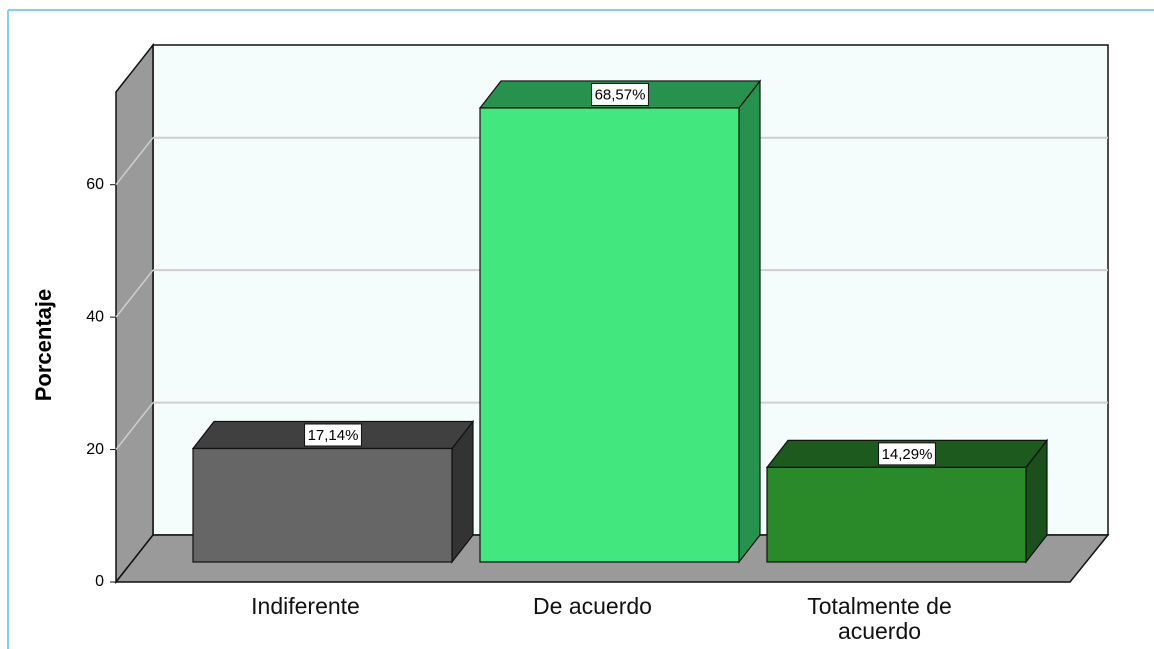 The width and height of the screenshot is (1154, 649). I want to click on y-tick-label: 40, so click(95, 316).